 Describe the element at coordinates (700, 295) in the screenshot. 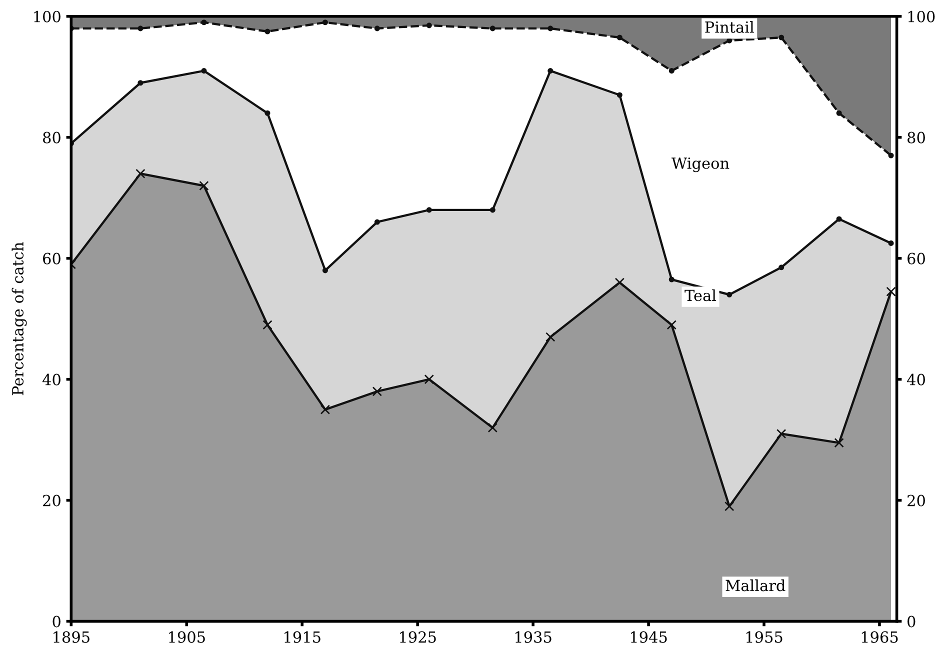

I see `series-label: Teal` at that location.